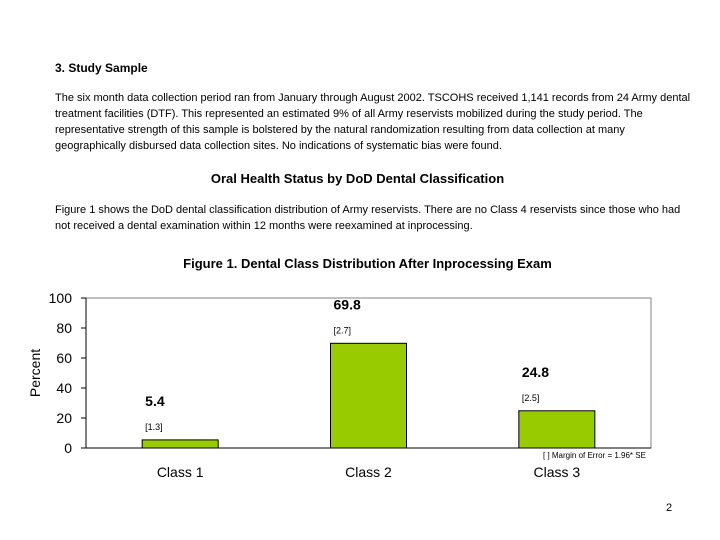  I want to click on data-label: 5.4, so click(155, 401).